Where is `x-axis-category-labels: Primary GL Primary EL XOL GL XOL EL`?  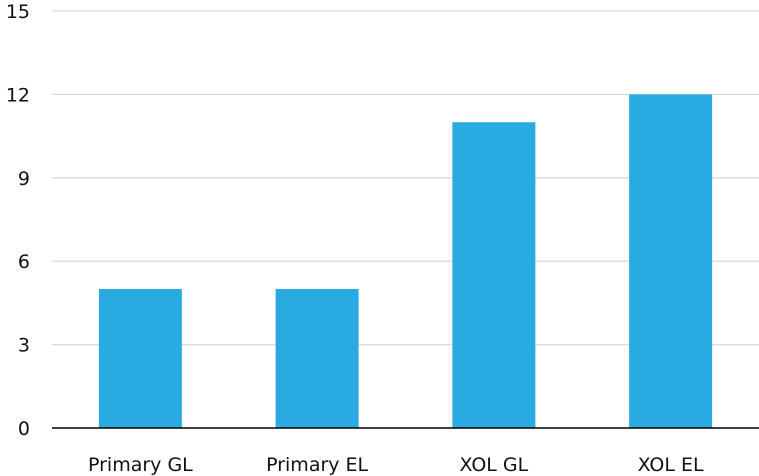 x-axis-category-labels: Primary GL Primary EL XOL GL XOL EL is located at coordinates (396, 465).